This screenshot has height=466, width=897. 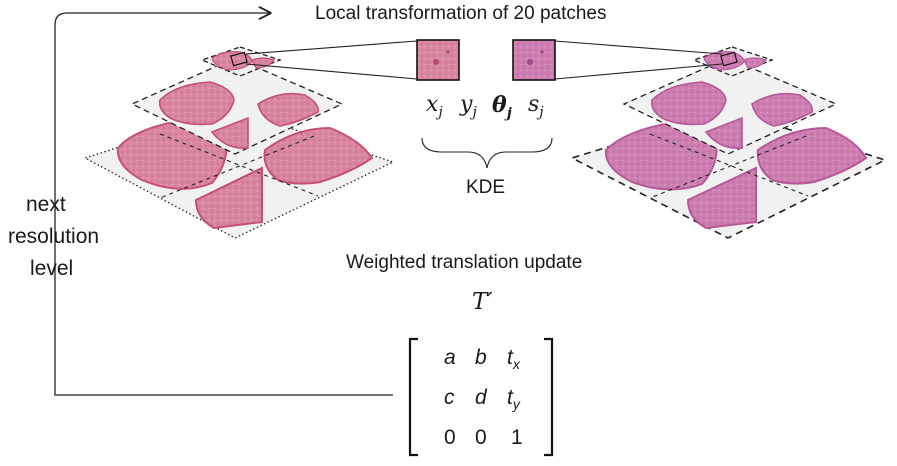 What do you see at coordinates (434, 106) in the screenshot?
I see `param-x: xj` at bounding box center [434, 106].